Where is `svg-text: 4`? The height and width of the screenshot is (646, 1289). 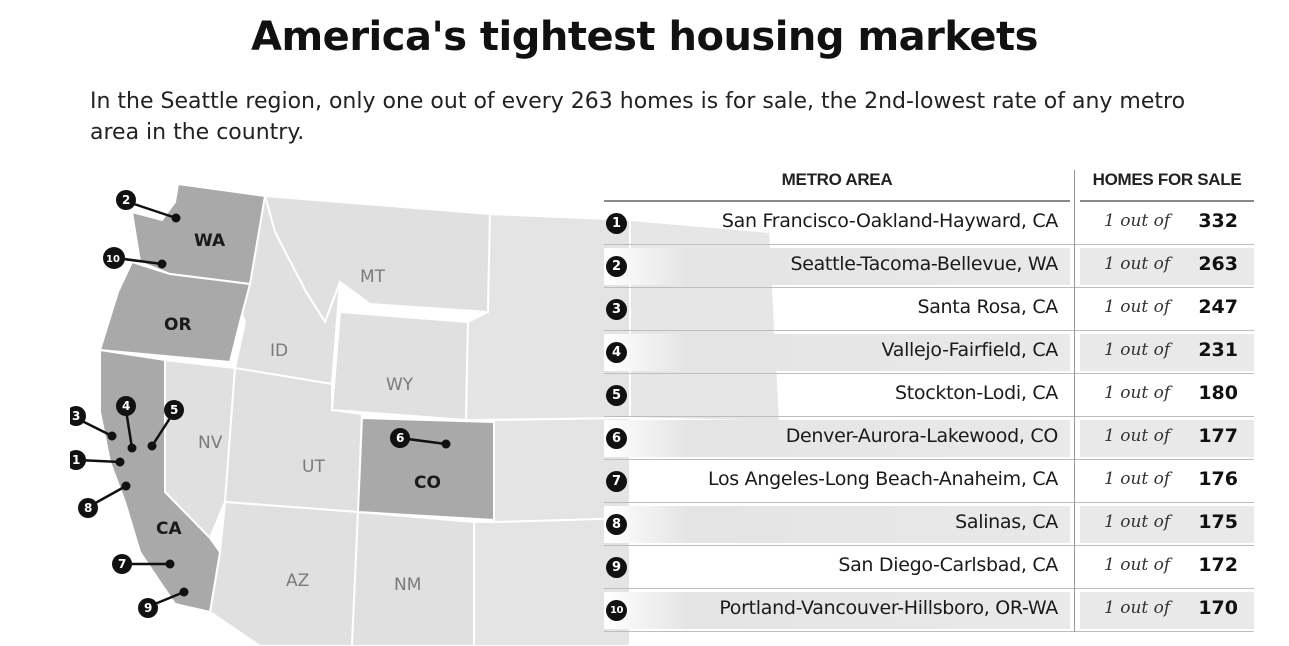 svg-text: 4 is located at coordinates (126, 406).